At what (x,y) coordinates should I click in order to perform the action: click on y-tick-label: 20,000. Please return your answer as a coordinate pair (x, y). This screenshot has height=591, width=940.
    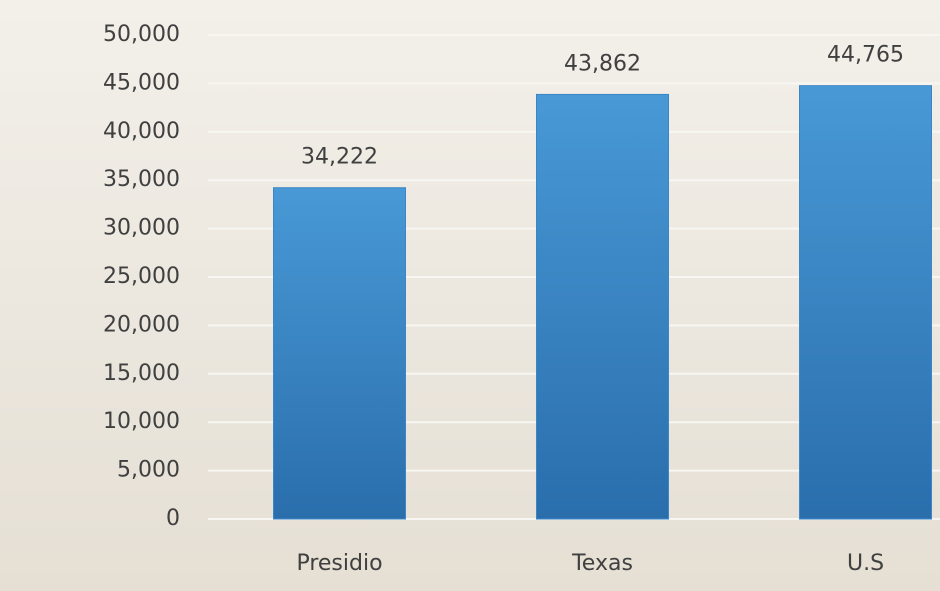
    Looking at the image, I should click on (141, 324).